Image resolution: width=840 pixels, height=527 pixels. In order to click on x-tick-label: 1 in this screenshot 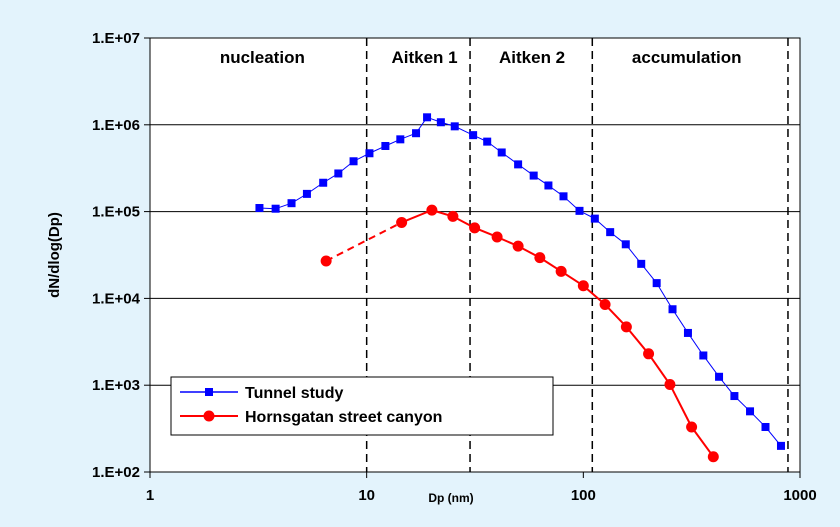, I will do `click(150, 495)`.